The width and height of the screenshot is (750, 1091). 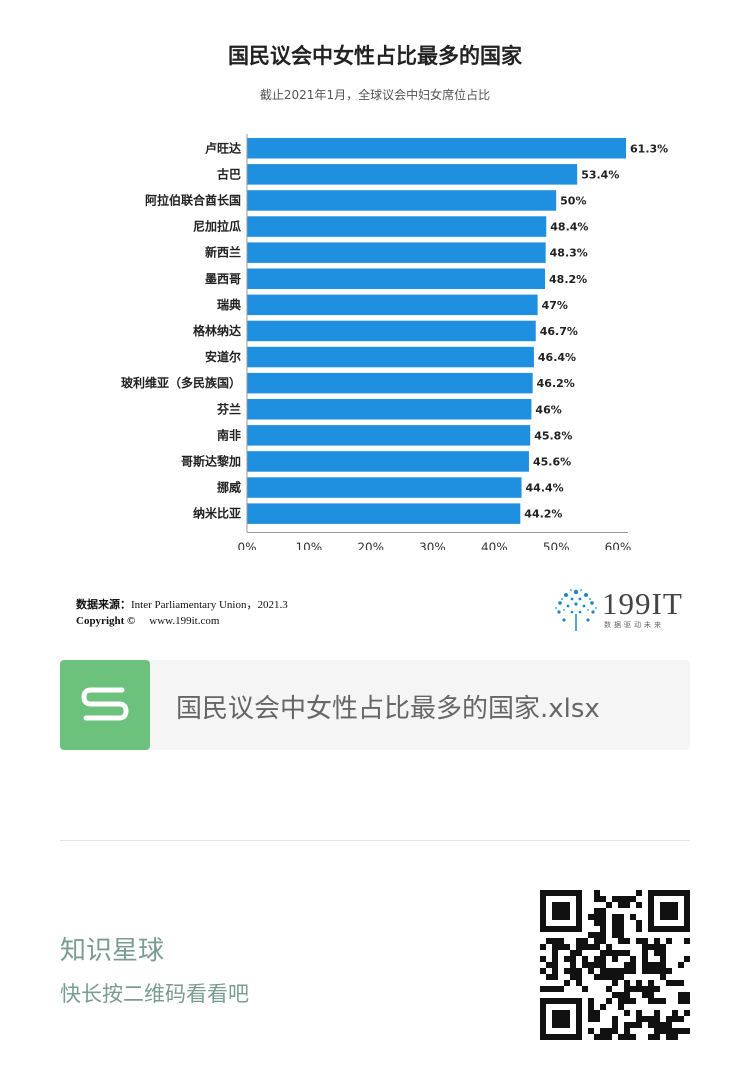 I want to click on category-label: 南非, so click(x=229, y=434).